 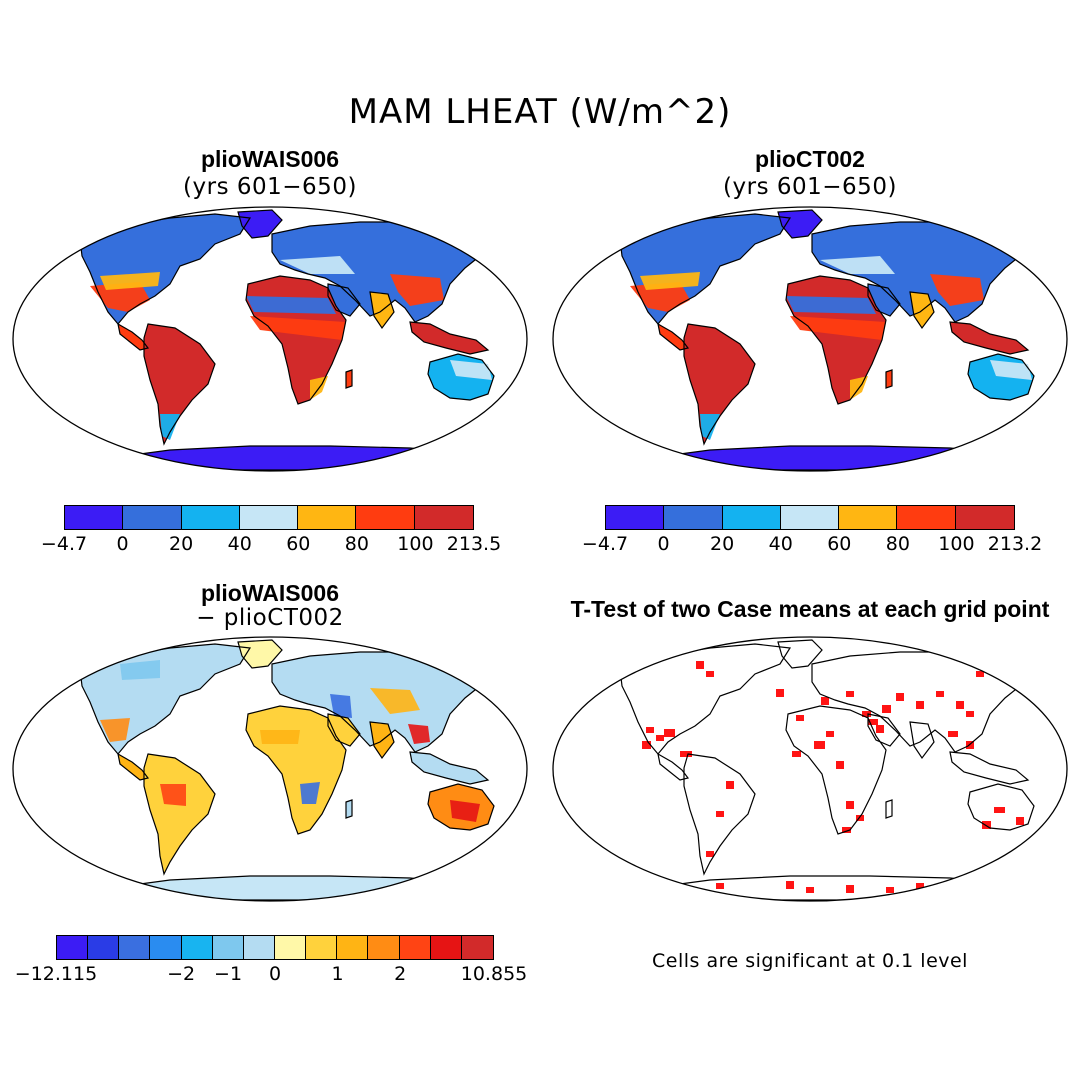 I want to click on colorbar-tick-label: −4.7, so click(x=605, y=544).